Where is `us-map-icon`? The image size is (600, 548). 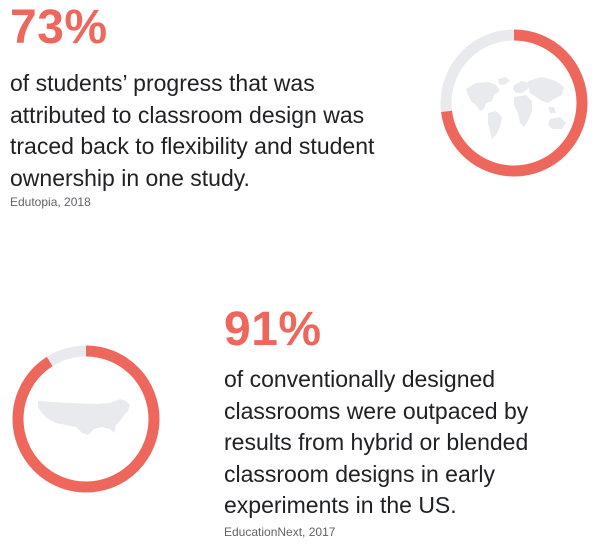
us-map-icon is located at coordinates (84, 417).